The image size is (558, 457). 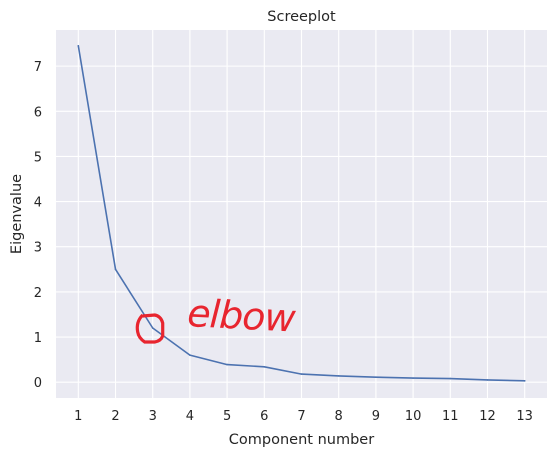 I want to click on x-tick-label: 9, so click(x=376, y=416).